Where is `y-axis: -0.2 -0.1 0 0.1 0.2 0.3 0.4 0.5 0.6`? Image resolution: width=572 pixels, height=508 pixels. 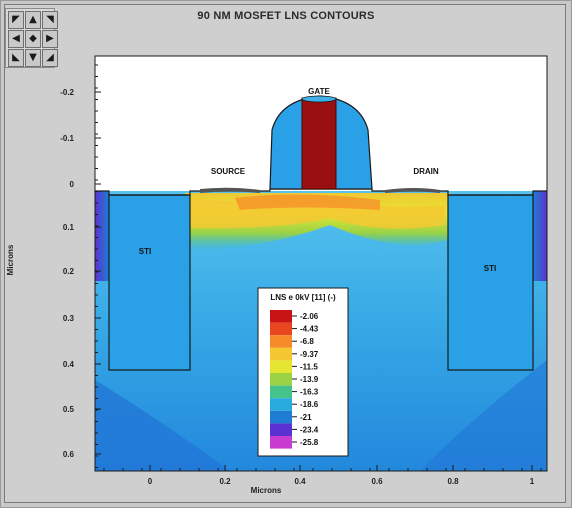 y-axis: -0.2 -0.1 0 0.1 0.2 0.3 0.4 0.5 0.6 is located at coordinates (80, 266).